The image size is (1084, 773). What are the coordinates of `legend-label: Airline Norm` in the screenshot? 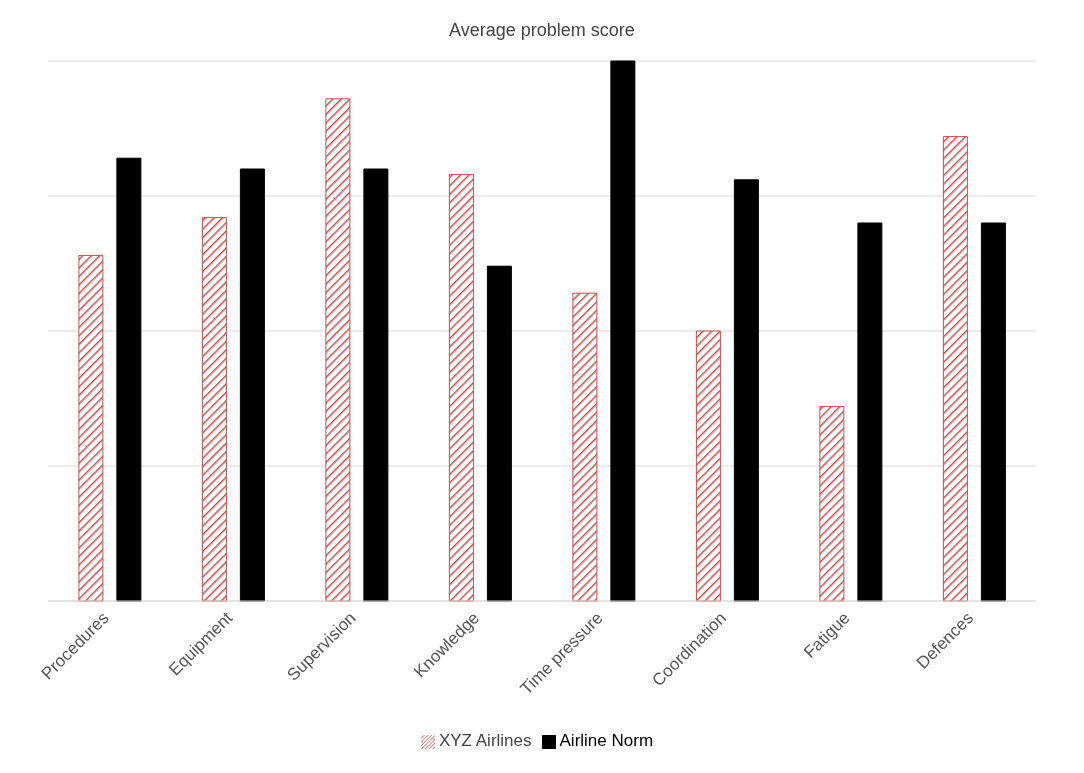 It's located at (606, 740).